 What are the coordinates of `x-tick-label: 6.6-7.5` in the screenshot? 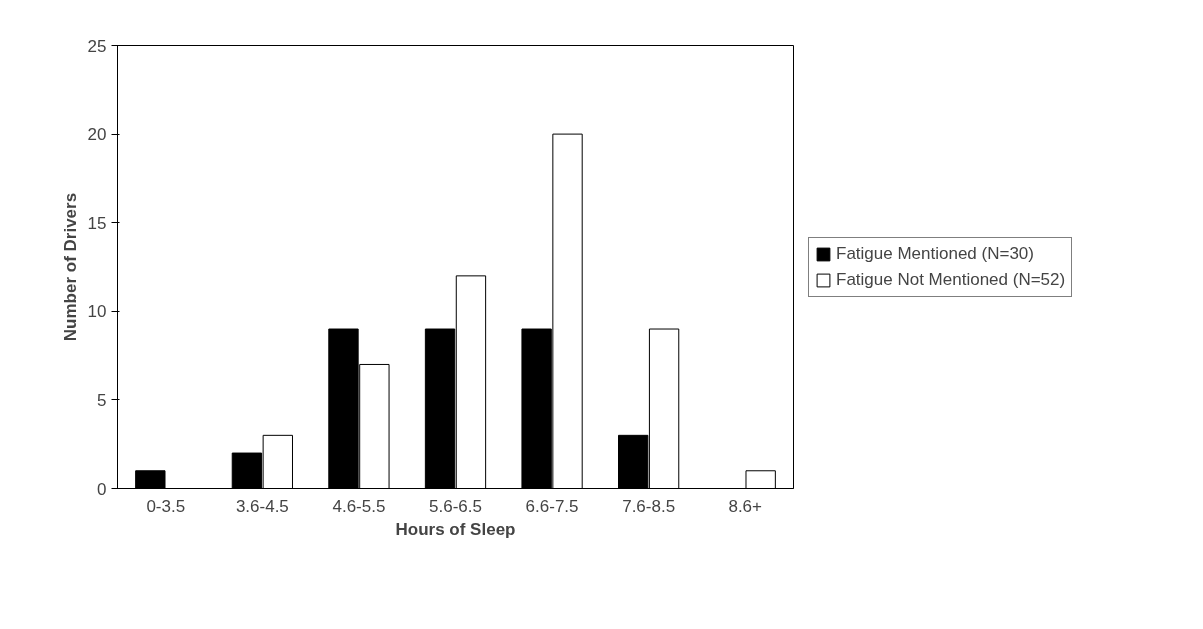 It's located at (552, 506).